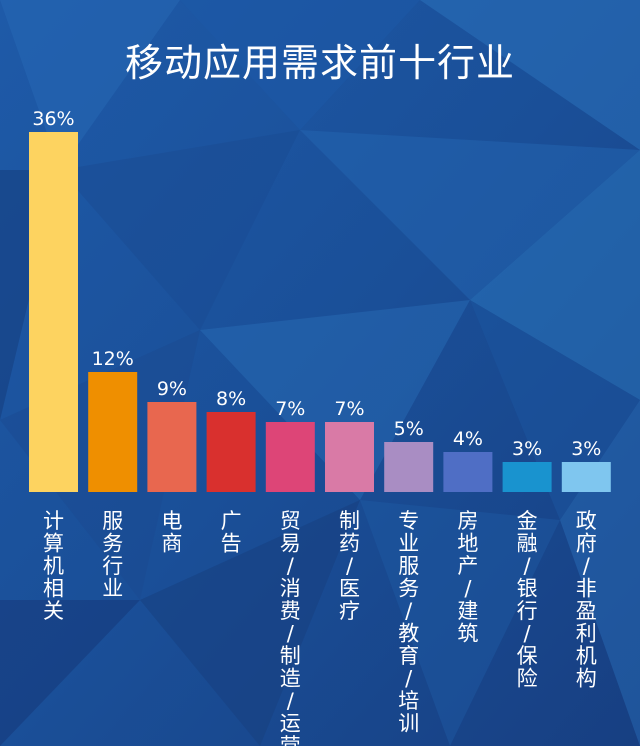  What do you see at coordinates (467, 577) in the screenshot?
I see `category-label-8: 房地产/建筑` at bounding box center [467, 577].